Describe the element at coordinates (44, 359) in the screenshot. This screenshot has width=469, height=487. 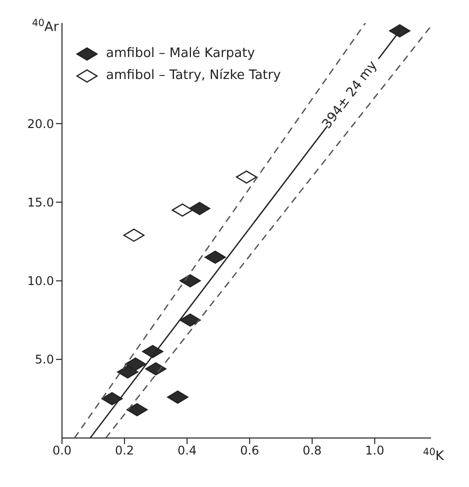
I see `y-tick-label: 5.0` at that location.